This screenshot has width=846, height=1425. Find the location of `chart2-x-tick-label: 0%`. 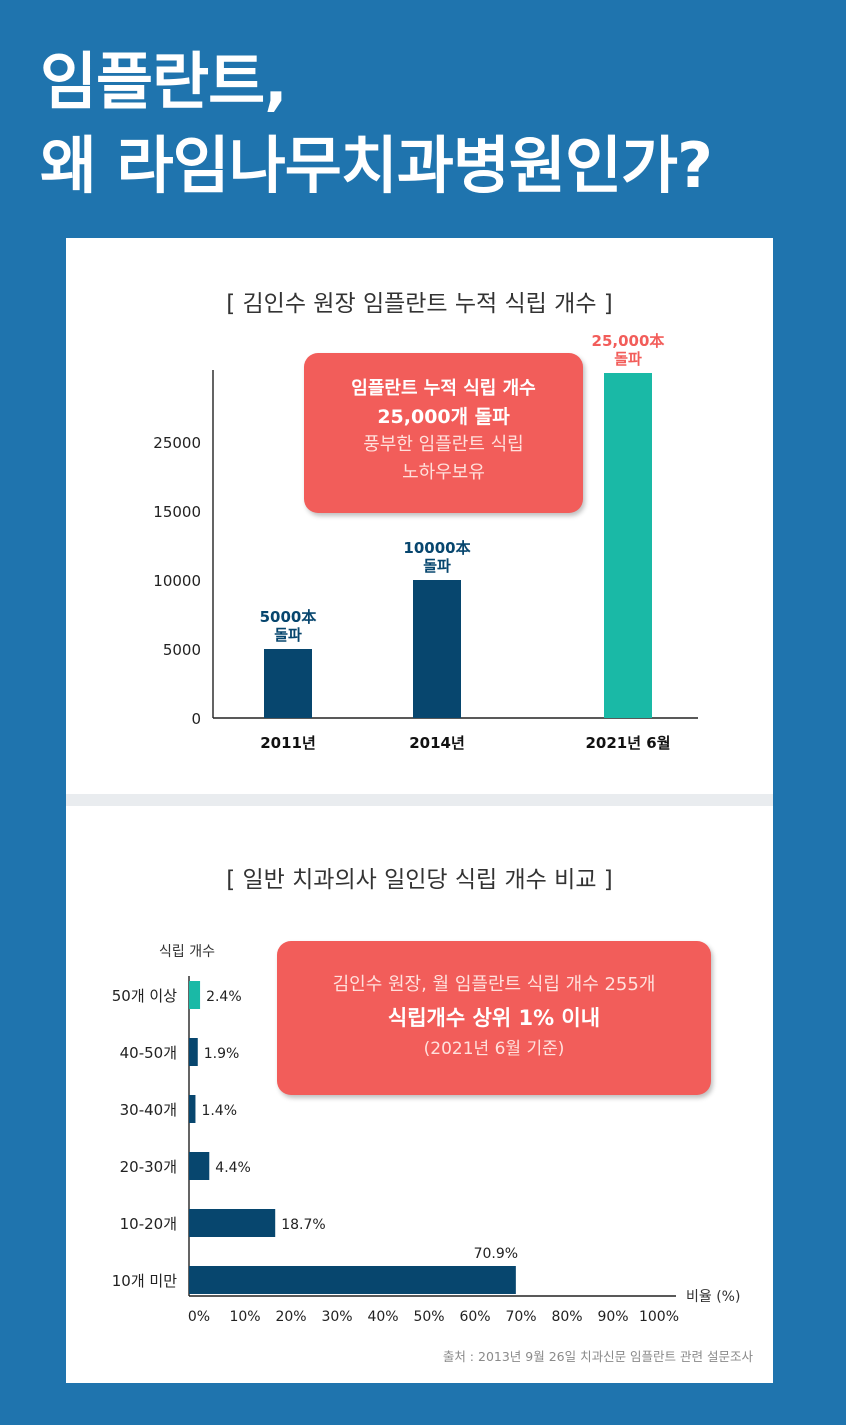

chart2-x-tick-label: 0% is located at coordinates (199, 1317).